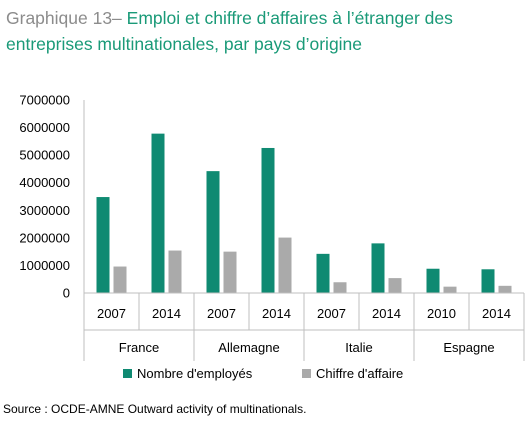 The width and height of the screenshot is (528, 424). Describe the element at coordinates (358, 347) in the screenshot. I see `x-group-label: Italie` at that location.